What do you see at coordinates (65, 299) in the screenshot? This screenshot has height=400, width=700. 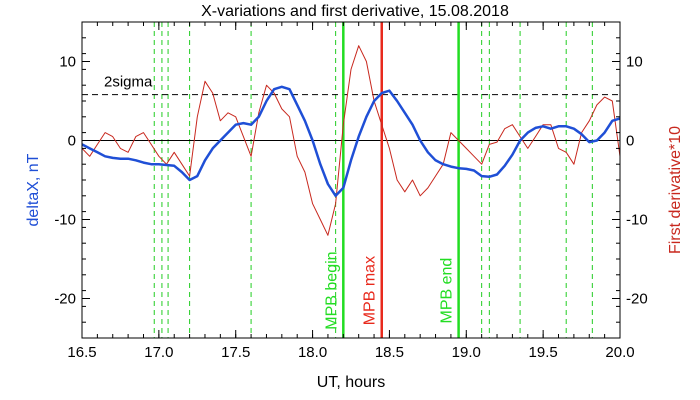 I see `y-tick-label-left: -20` at bounding box center [65, 299].